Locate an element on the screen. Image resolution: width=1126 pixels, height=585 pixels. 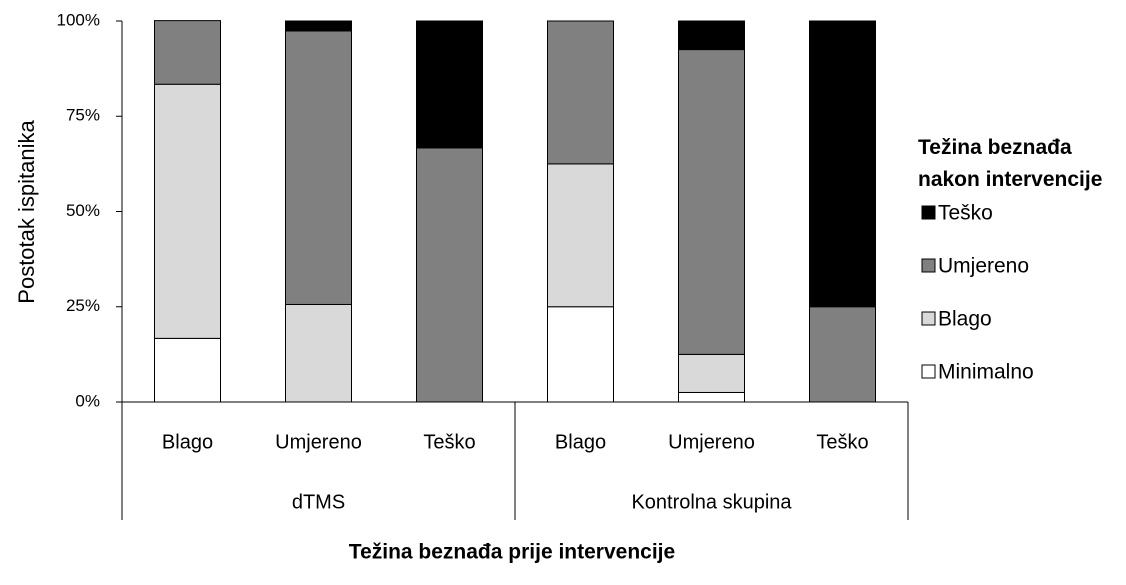
y-axis-label: Postotak ispitanika is located at coordinates (26, 212).